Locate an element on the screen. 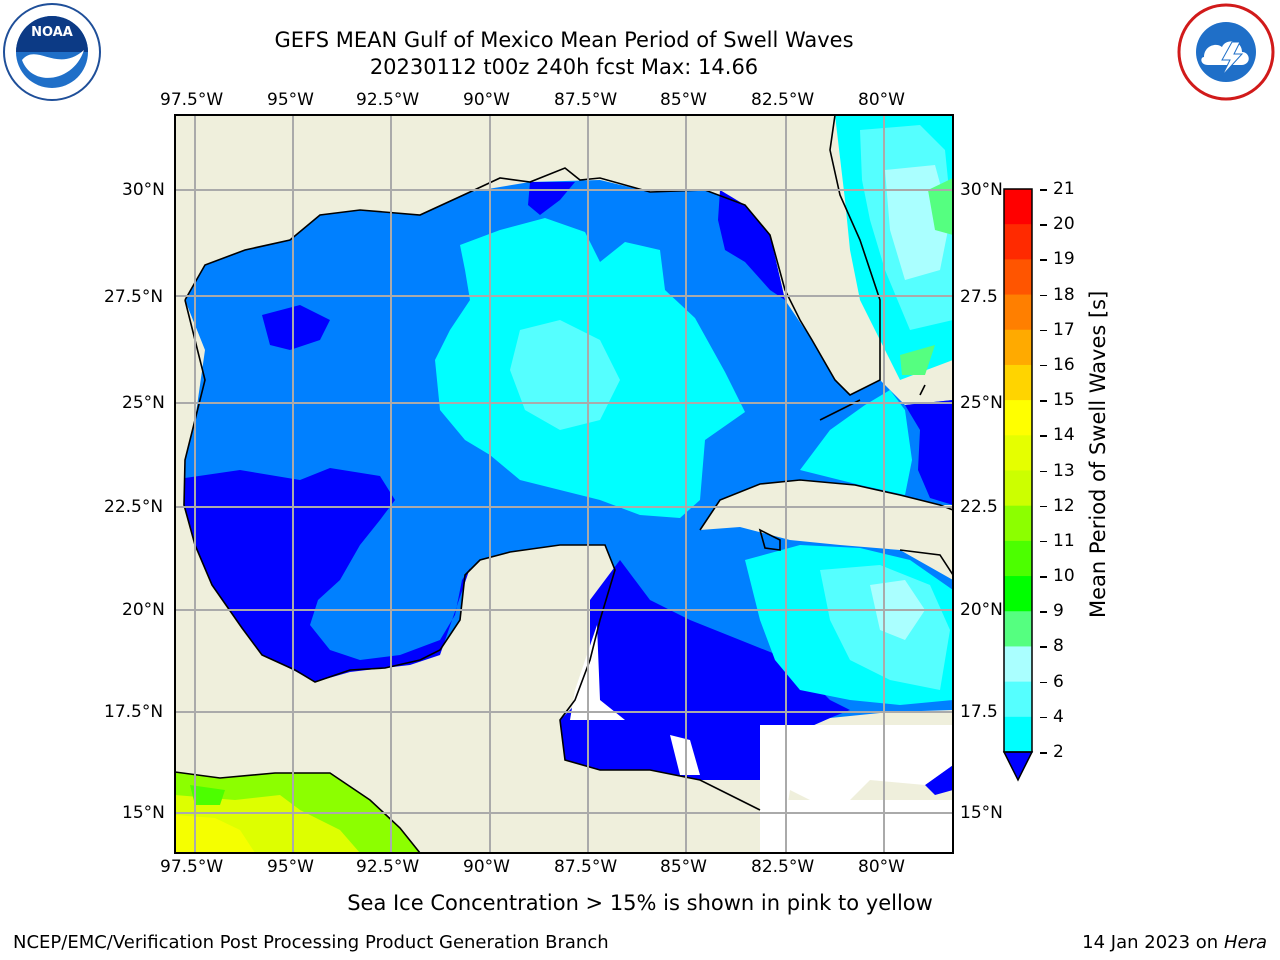 The image size is (1280, 960). colorbar-tick-label: 19 is located at coordinates (1064, 259).